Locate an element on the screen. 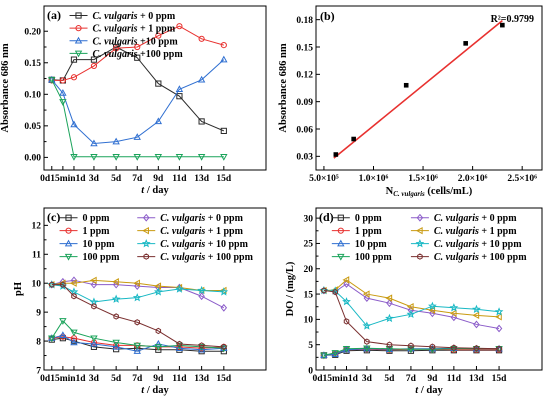 This screenshot has height=404, width=550. x-tick-label: 9d is located at coordinates (158, 379).